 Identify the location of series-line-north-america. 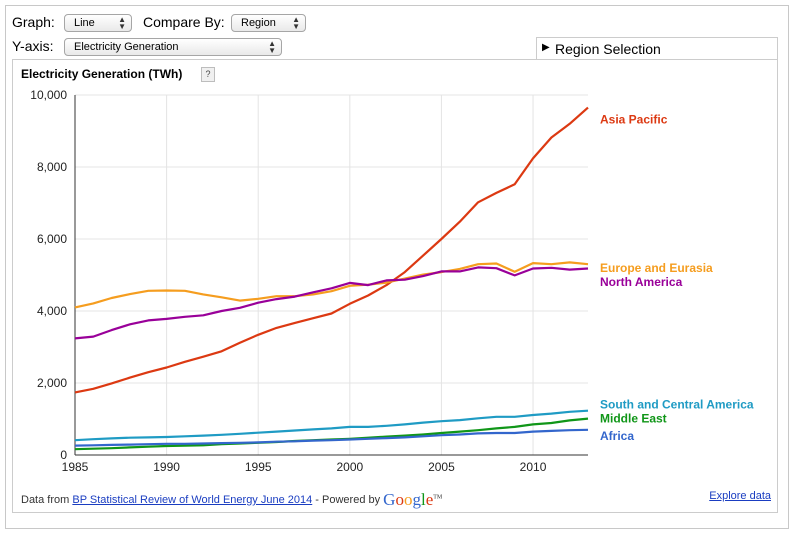
(331, 303).